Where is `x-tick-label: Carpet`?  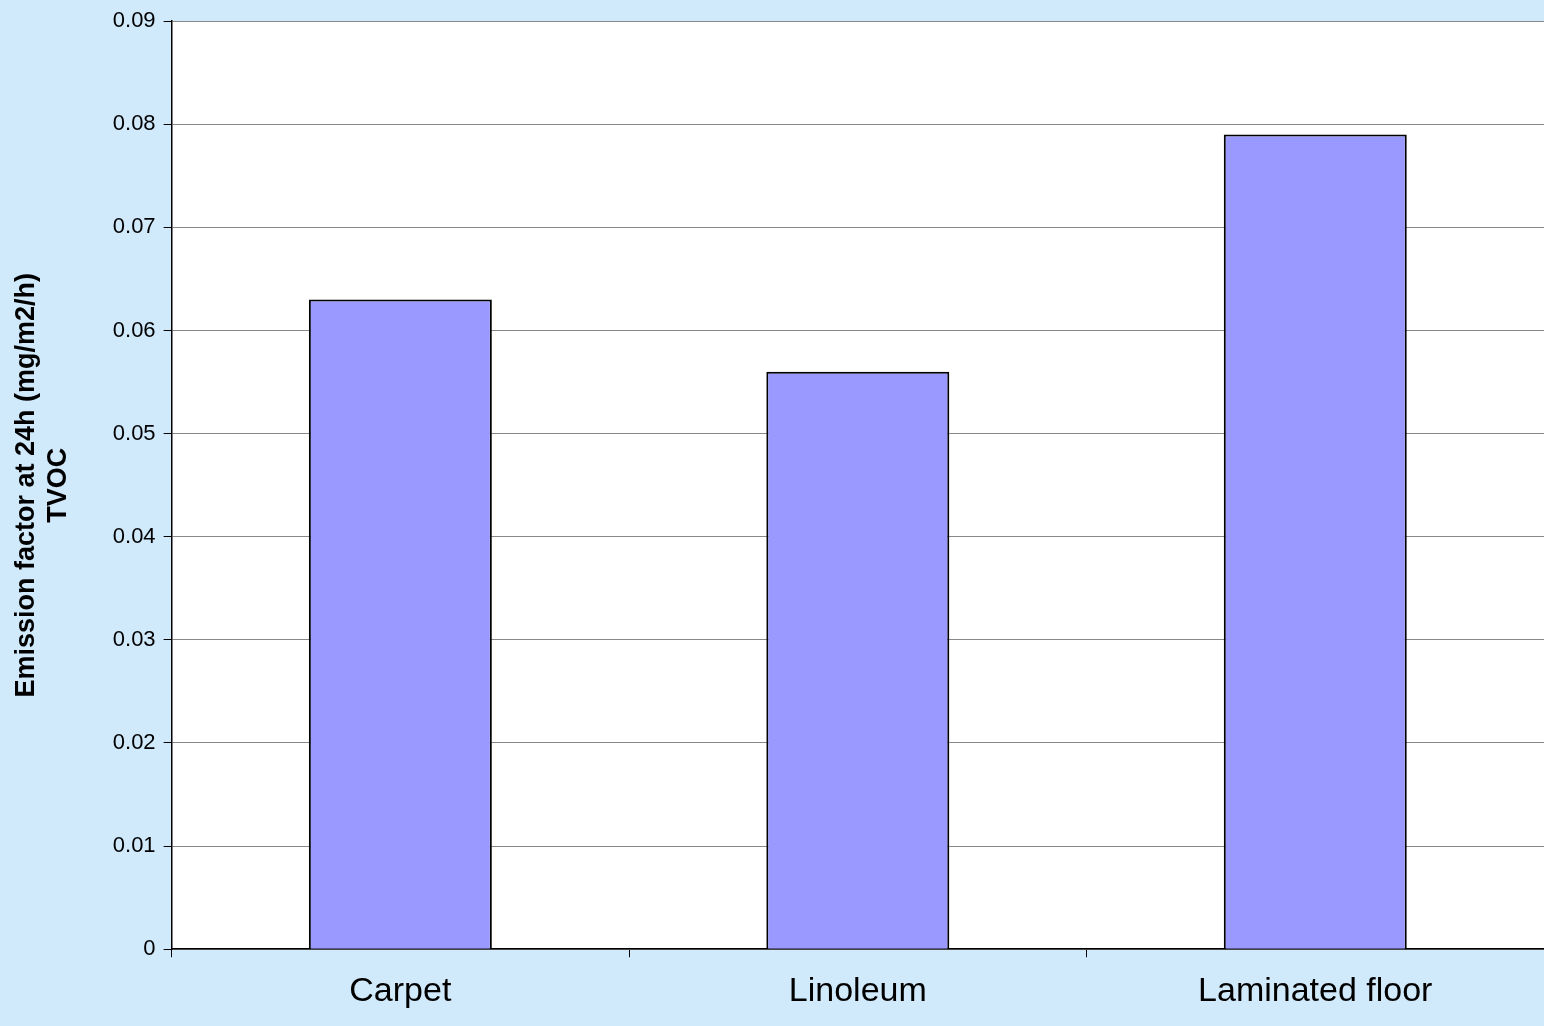
x-tick-label: Carpet is located at coordinates (400, 988).